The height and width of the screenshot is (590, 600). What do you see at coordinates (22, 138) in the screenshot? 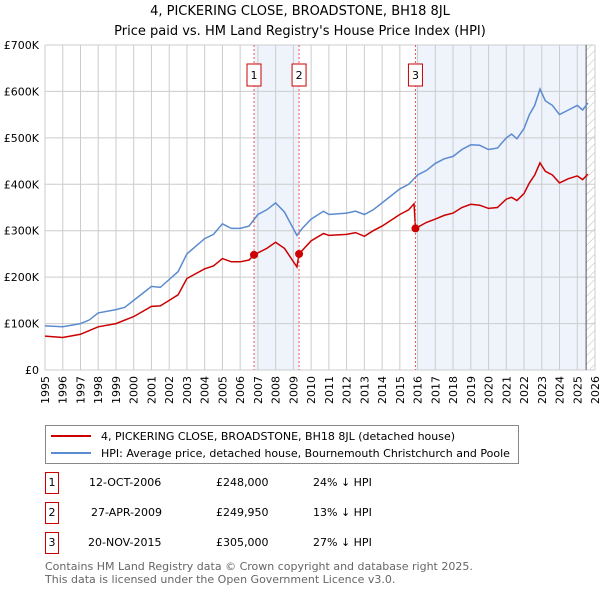
I see `y-tick-label: £500K` at bounding box center [22, 138].